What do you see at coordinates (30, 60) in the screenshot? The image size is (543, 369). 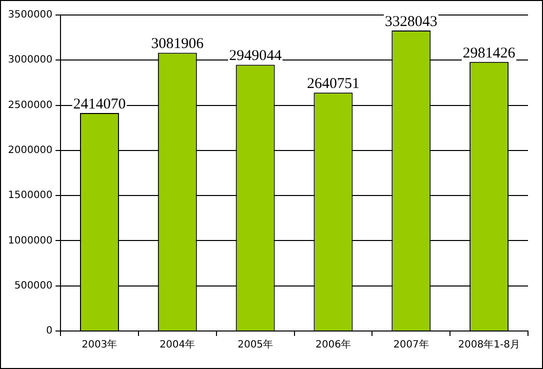 I see `y-tick-label: 3000000` at bounding box center [30, 60].